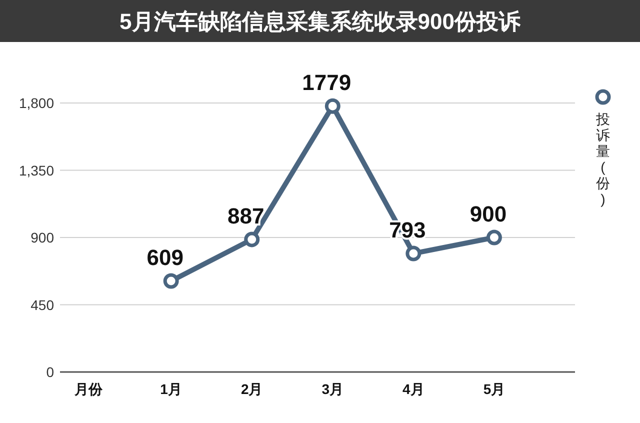 The width and height of the screenshot is (640, 423). What do you see at coordinates (36, 103) in the screenshot?
I see `y-tick-label: 1,800` at bounding box center [36, 103].